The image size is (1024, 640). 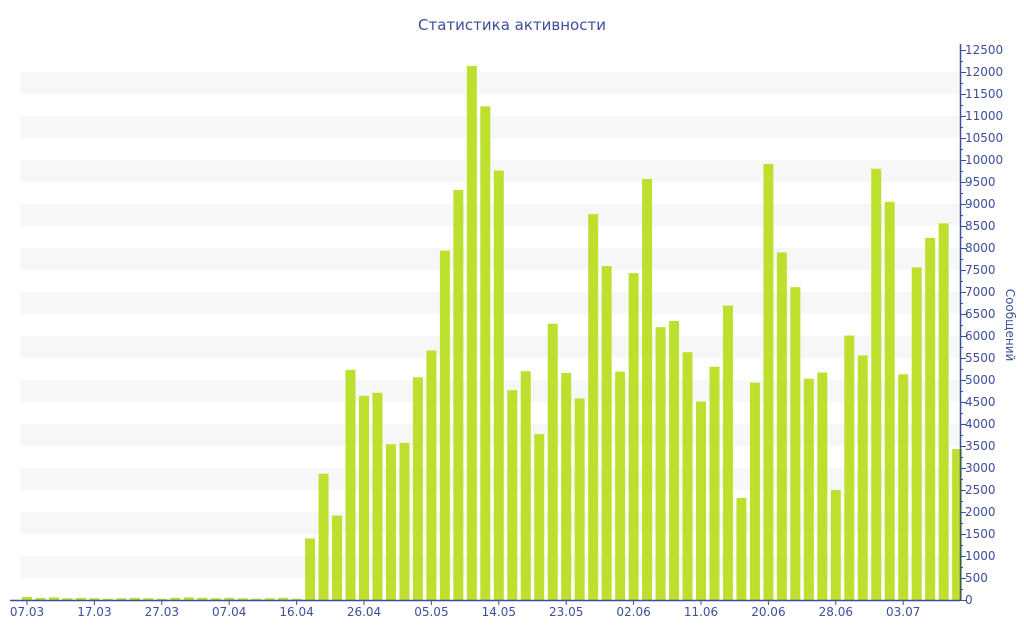 I want to click on x-tick-label: 26.04, so click(x=364, y=612).